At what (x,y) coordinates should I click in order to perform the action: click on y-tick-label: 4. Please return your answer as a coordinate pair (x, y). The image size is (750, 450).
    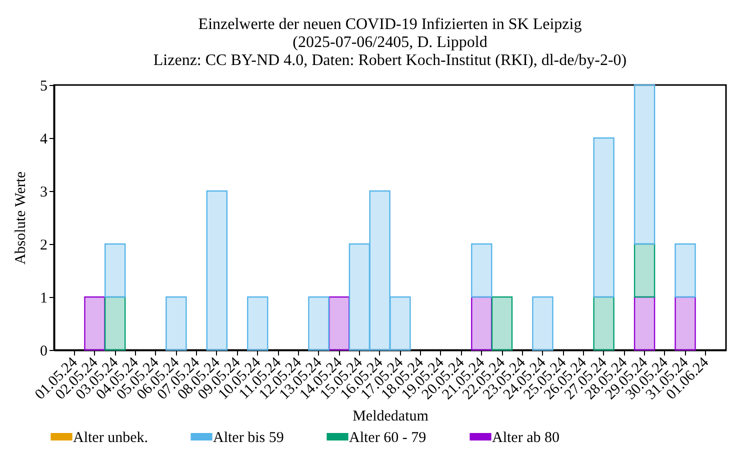
    Looking at the image, I should click on (44, 140).